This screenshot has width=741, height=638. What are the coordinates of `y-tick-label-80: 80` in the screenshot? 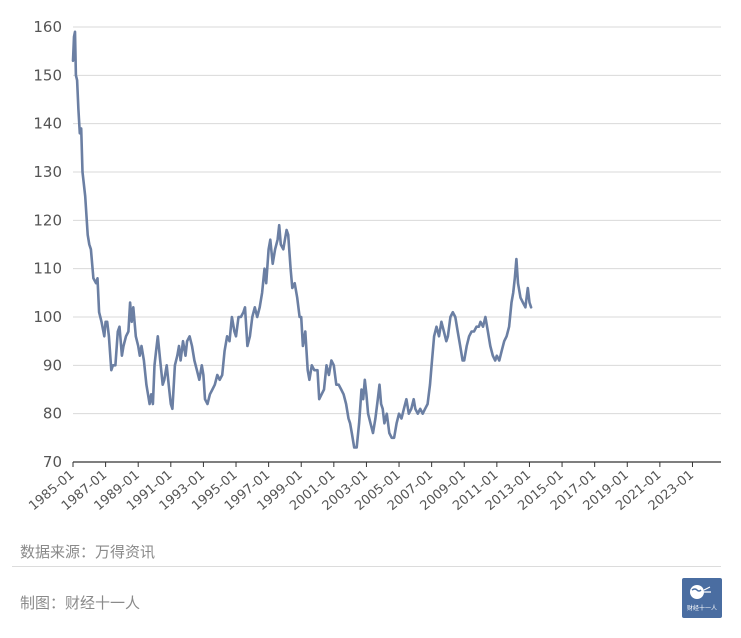 It's located at (52, 414).